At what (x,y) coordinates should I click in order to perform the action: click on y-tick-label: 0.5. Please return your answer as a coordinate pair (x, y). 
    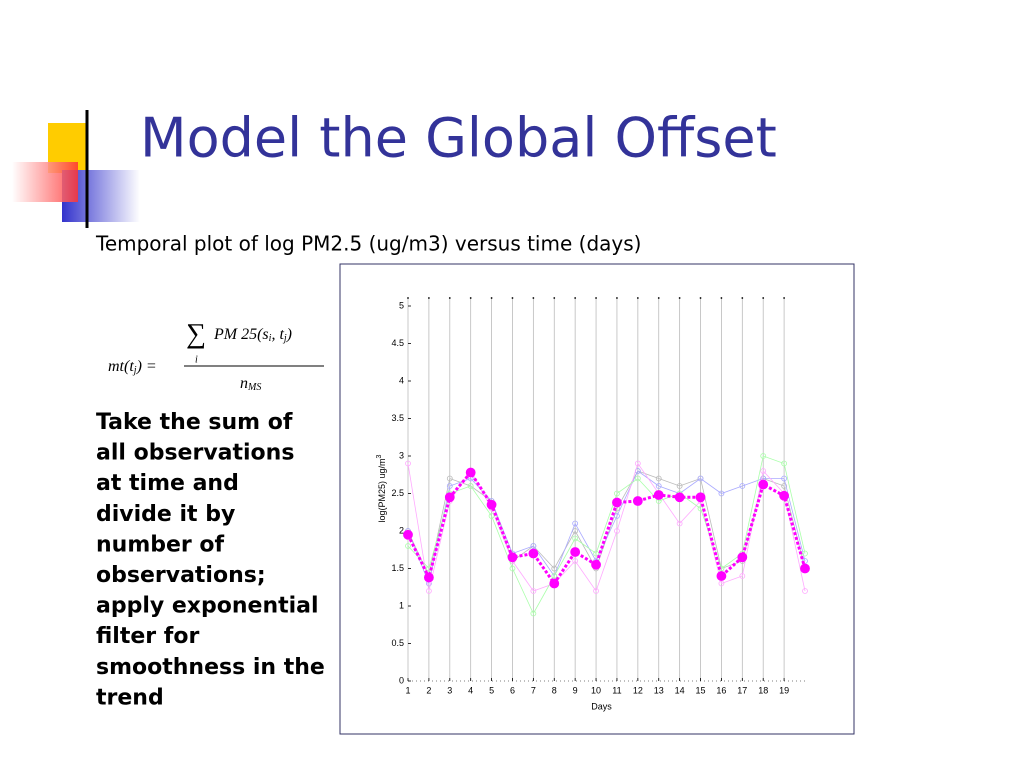
    Looking at the image, I should click on (397, 643).